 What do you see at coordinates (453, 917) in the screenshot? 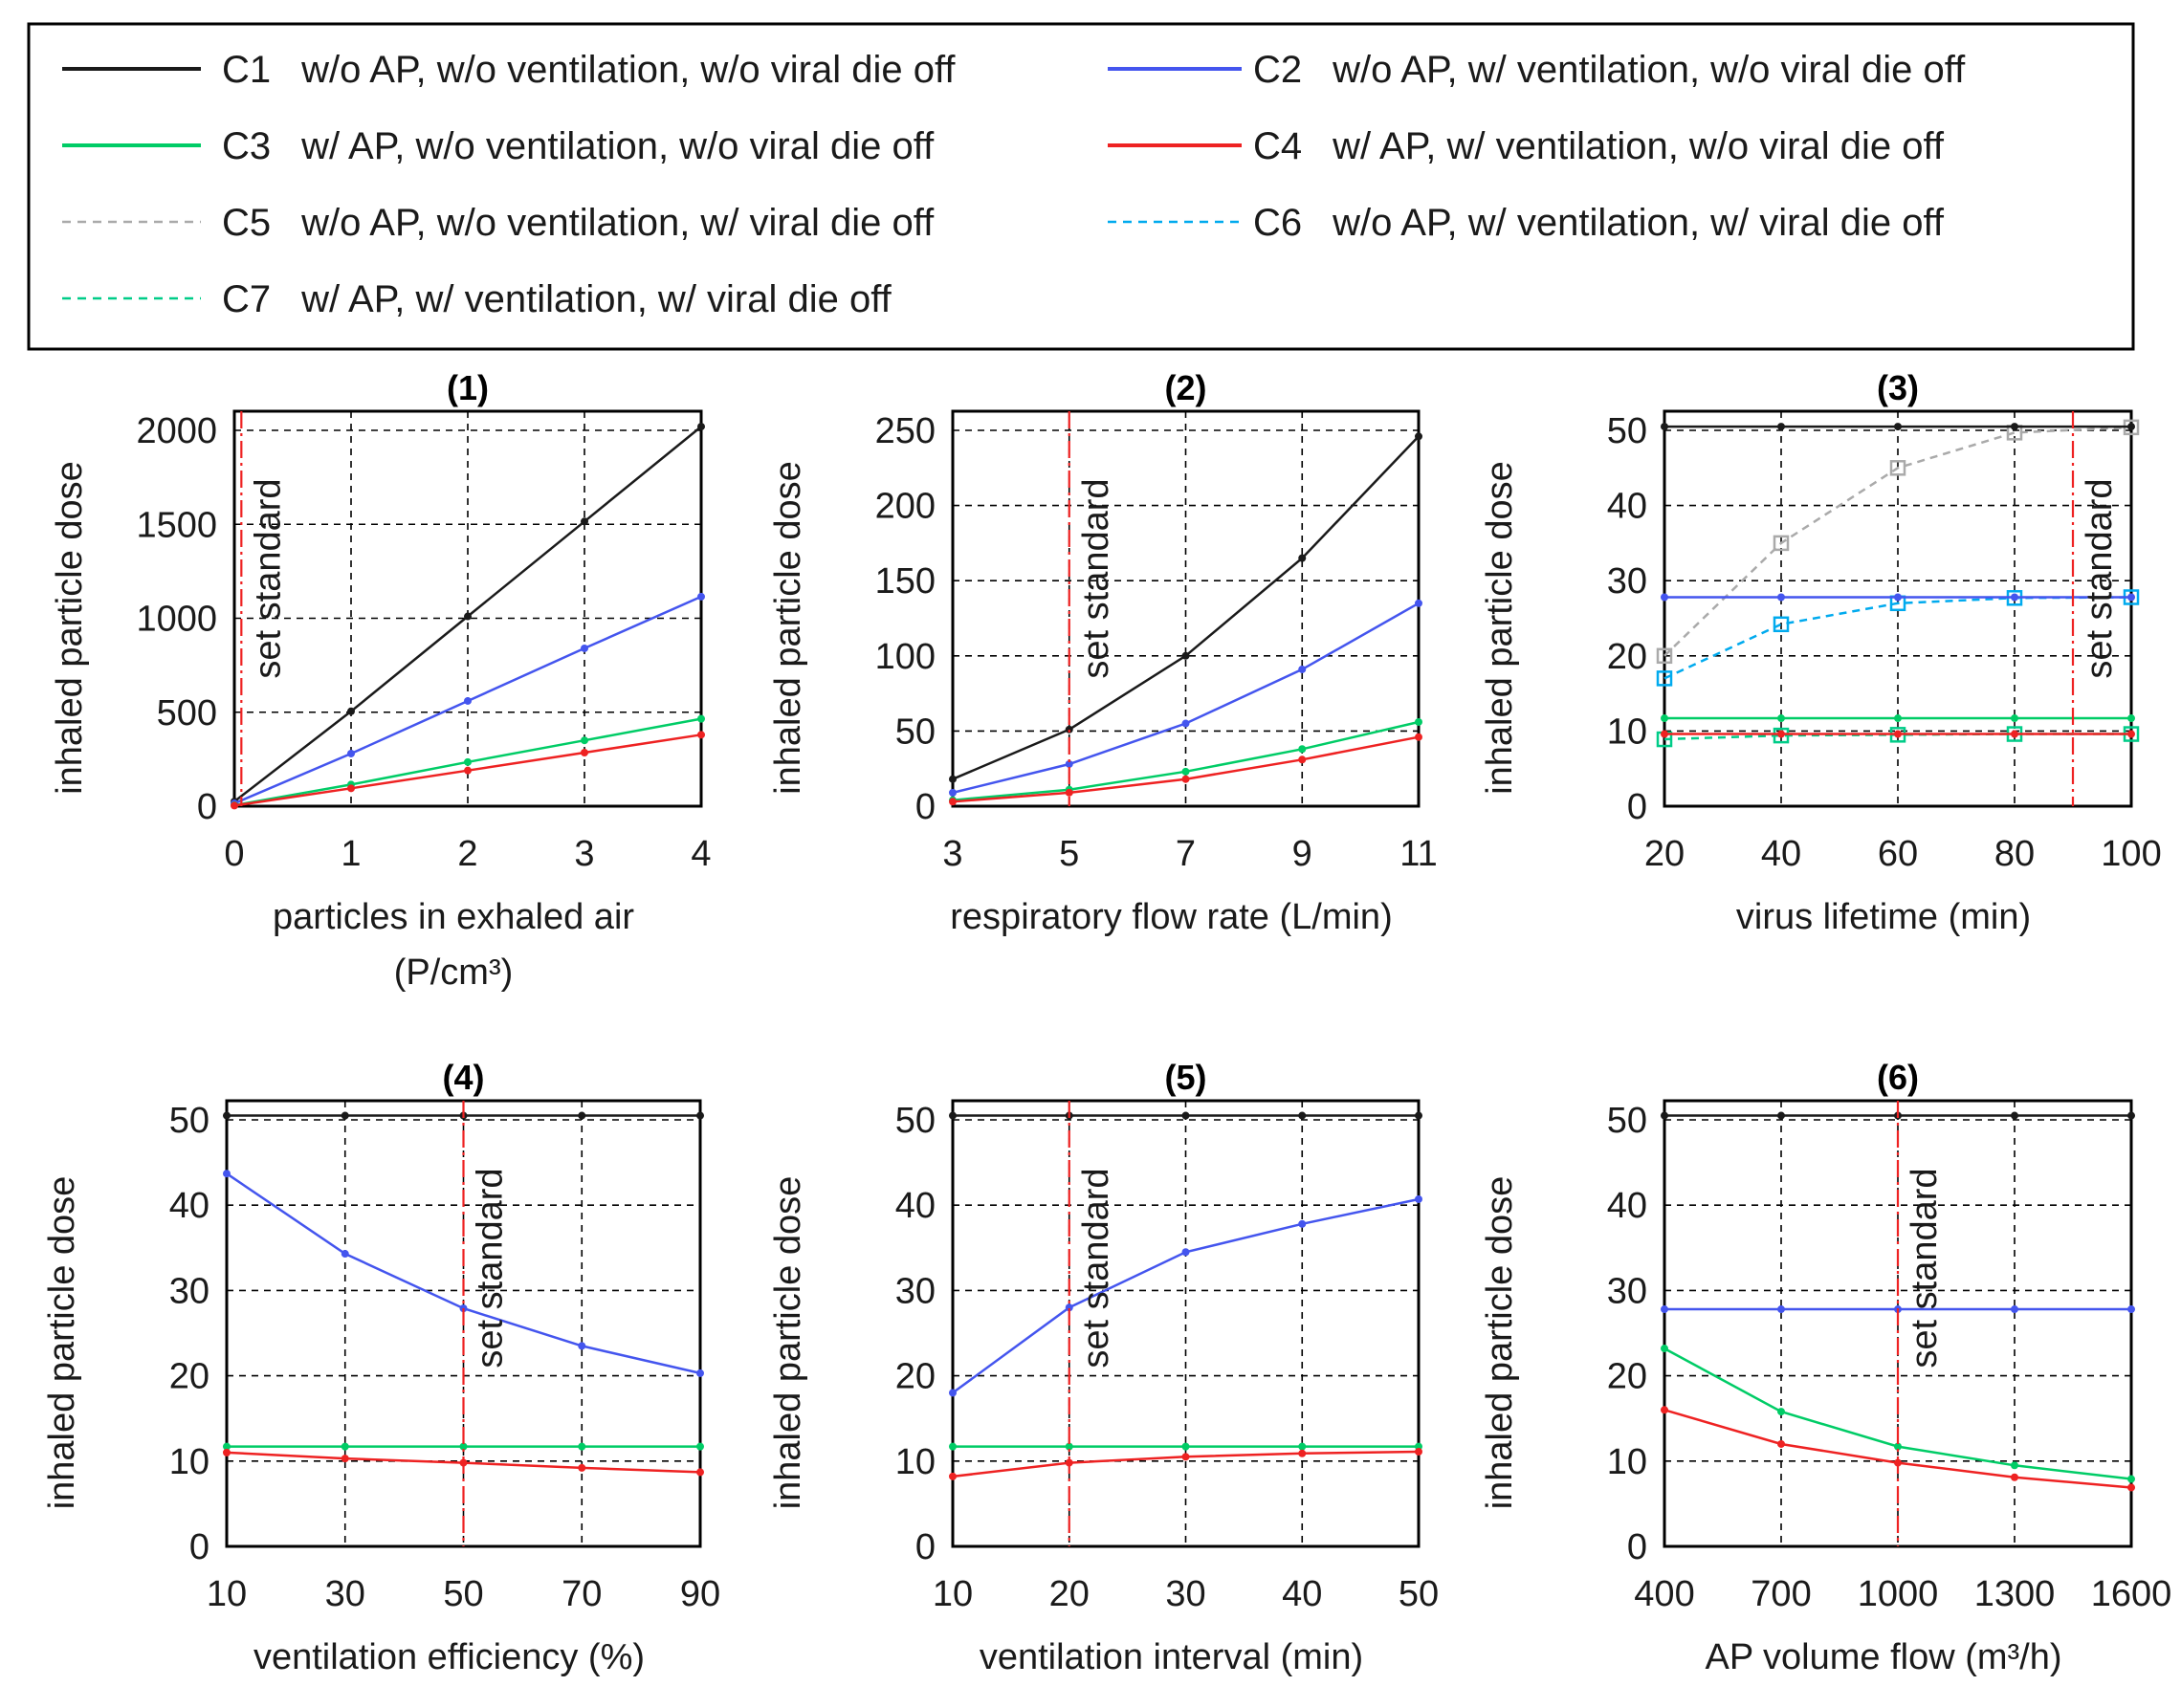
I see `x-axis-label: particles in exhaled air` at bounding box center [453, 917].